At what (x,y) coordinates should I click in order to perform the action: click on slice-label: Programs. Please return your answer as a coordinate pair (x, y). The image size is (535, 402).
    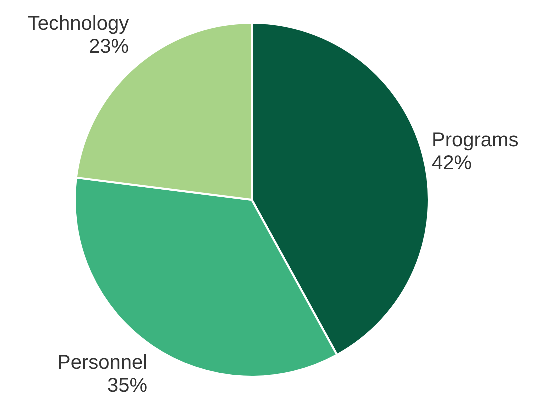
    Looking at the image, I should click on (475, 140).